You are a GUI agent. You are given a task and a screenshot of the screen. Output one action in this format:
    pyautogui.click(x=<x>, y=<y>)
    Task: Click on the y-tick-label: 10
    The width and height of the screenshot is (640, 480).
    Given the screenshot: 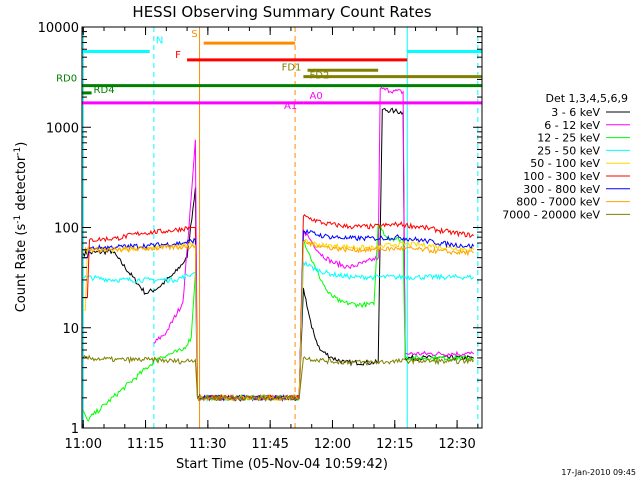 What is the action you would take?
    pyautogui.click(x=70, y=329)
    